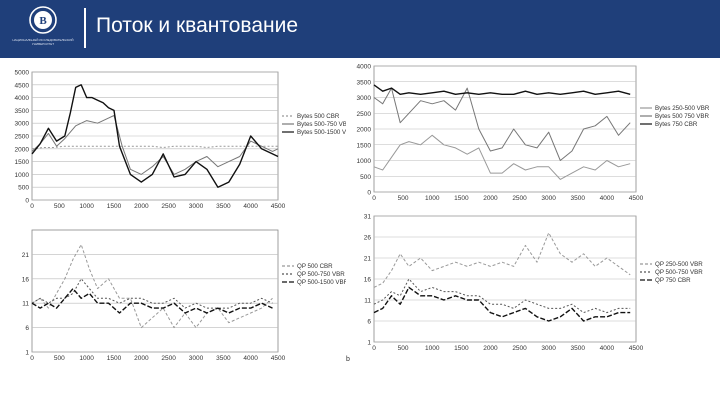 The width and height of the screenshot is (720, 405). Describe the element at coordinates (682, 108) in the screenshot. I see `legend-label: Bytes 250-500 VBR` at that location.